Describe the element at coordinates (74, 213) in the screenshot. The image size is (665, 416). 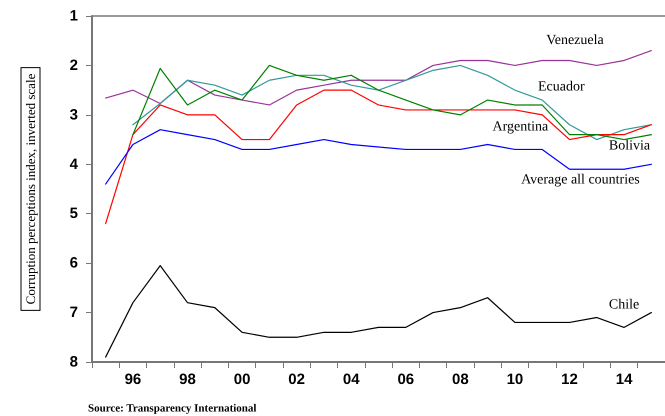
I see `y-tick-label: 5` at that location.